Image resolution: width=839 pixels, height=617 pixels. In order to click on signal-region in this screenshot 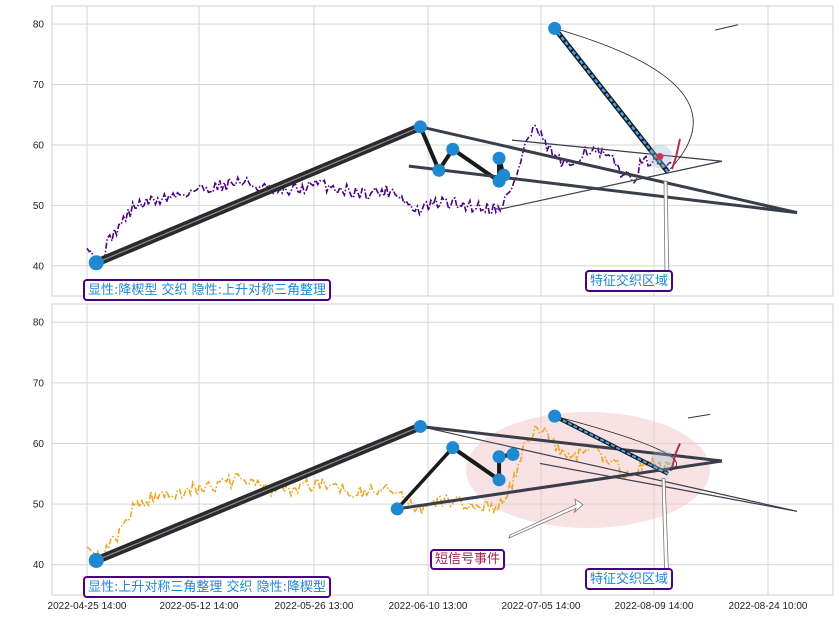, I will do `click(588, 470)`.